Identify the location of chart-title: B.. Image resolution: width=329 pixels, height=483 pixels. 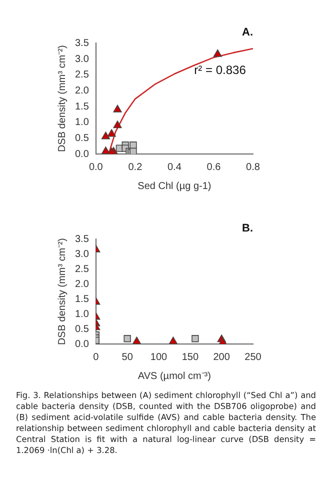
(247, 228).